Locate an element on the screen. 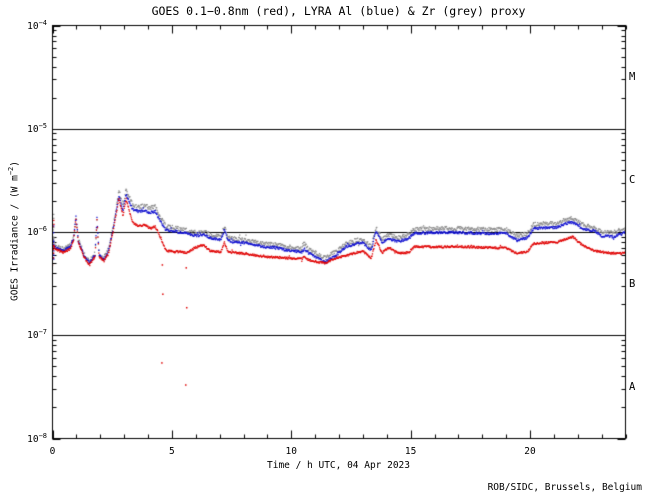 The image size is (650, 500). x-tick-label: 5 is located at coordinates (172, 451).